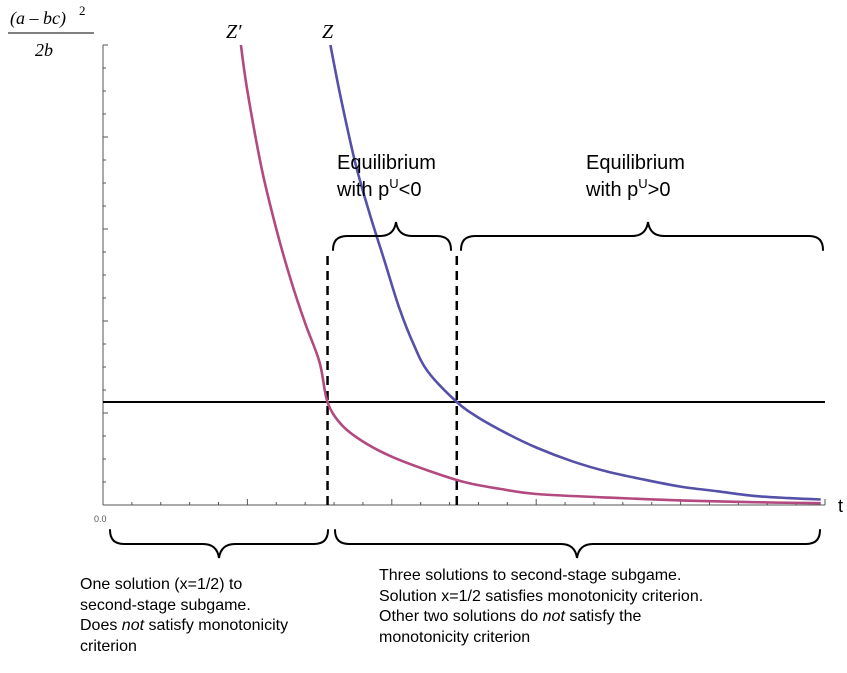 The width and height of the screenshot is (847, 673). What do you see at coordinates (105, 263) in the screenshot?
I see `y-ticks` at bounding box center [105, 263].